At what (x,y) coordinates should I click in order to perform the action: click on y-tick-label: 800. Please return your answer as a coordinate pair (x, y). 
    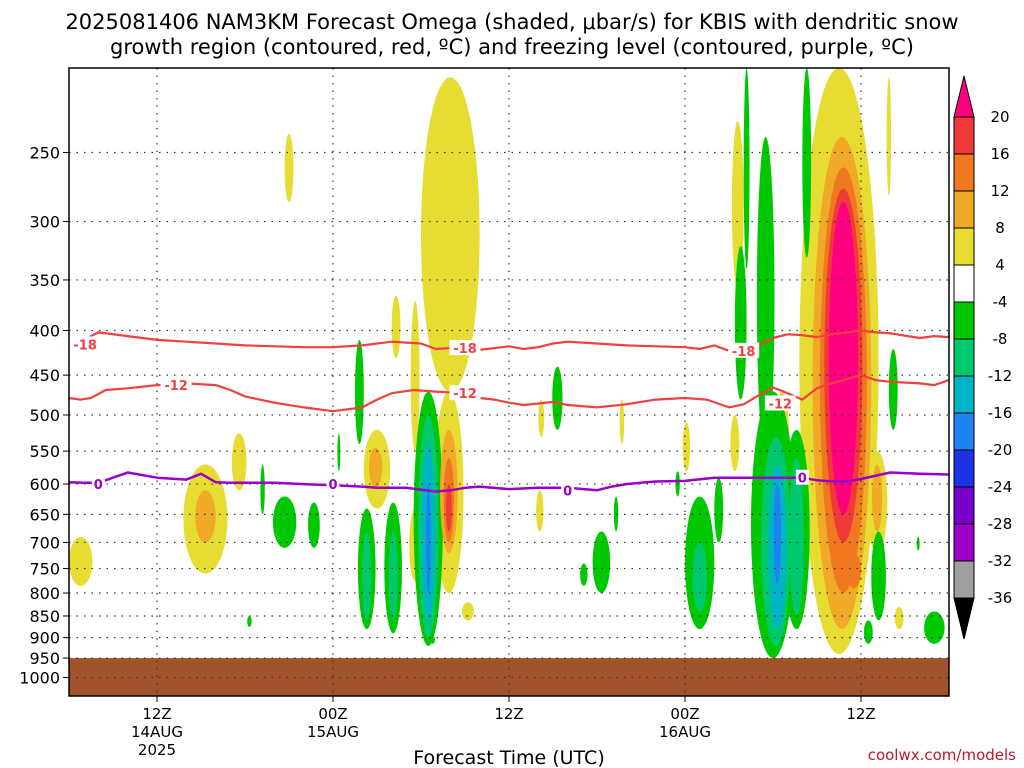
    Looking at the image, I should click on (44, 593).